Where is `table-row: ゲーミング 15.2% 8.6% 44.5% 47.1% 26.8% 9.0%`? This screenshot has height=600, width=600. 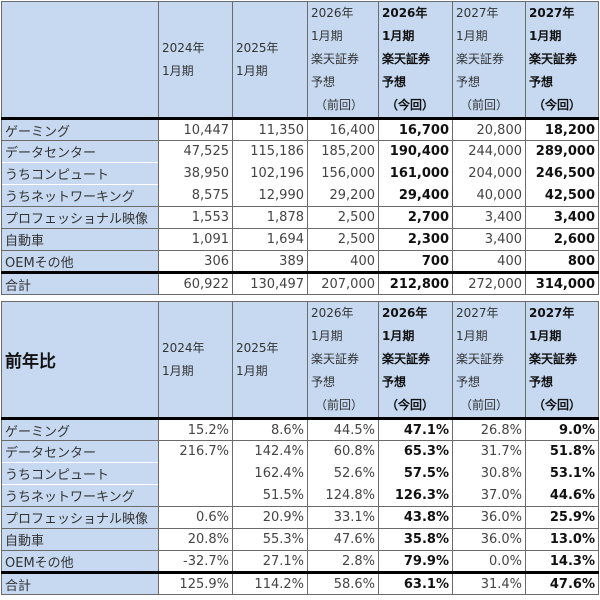 table-row: ゲーミング 15.2% 8.6% 44.5% 47.1% 26.8% 9.0% is located at coordinates (300, 429).